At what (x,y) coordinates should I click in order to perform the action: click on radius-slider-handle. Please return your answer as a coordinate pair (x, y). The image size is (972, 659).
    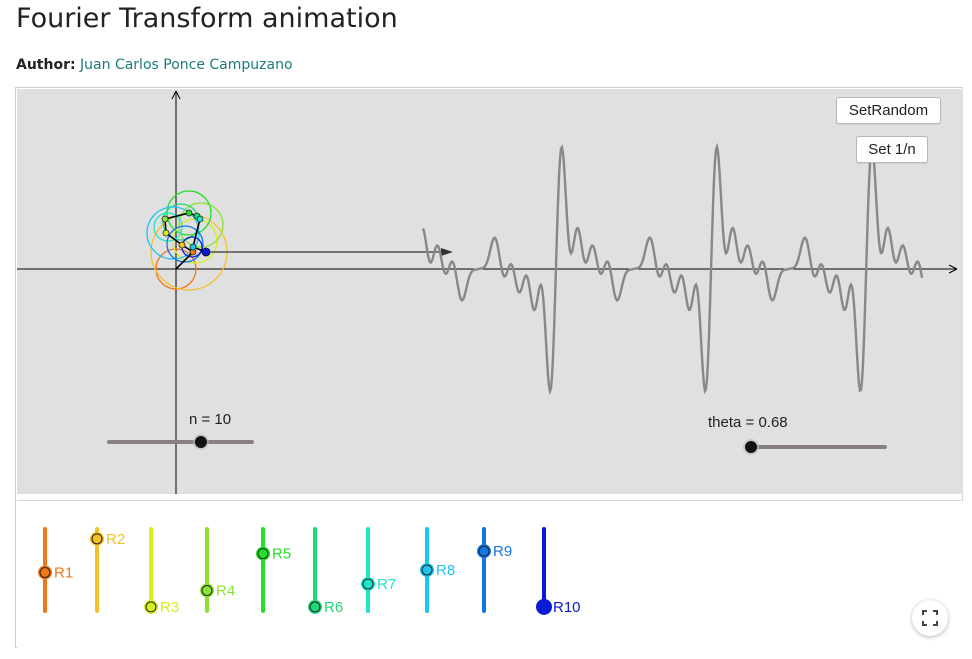
    Looking at the image, I should click on (544, 606).